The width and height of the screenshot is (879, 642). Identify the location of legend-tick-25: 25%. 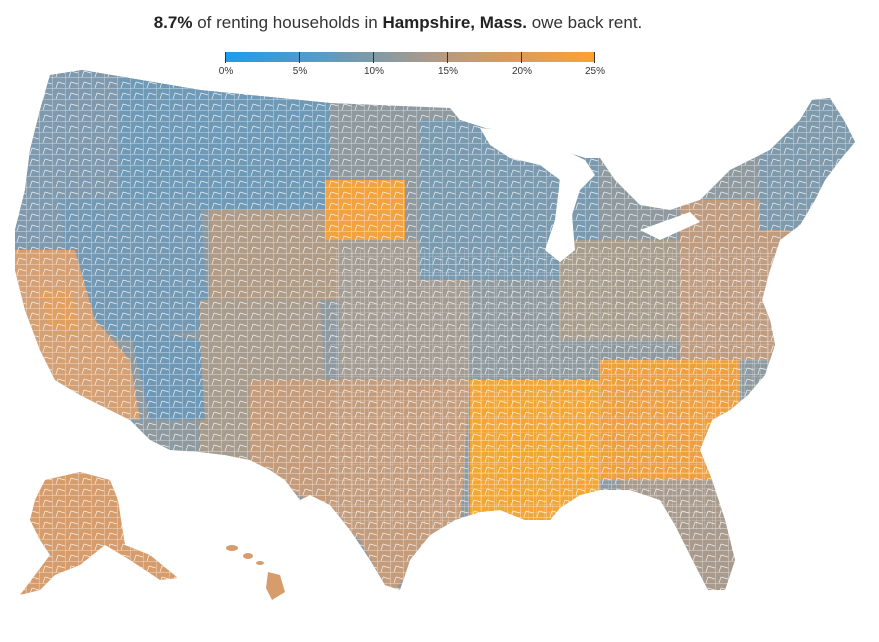
(595, 71).